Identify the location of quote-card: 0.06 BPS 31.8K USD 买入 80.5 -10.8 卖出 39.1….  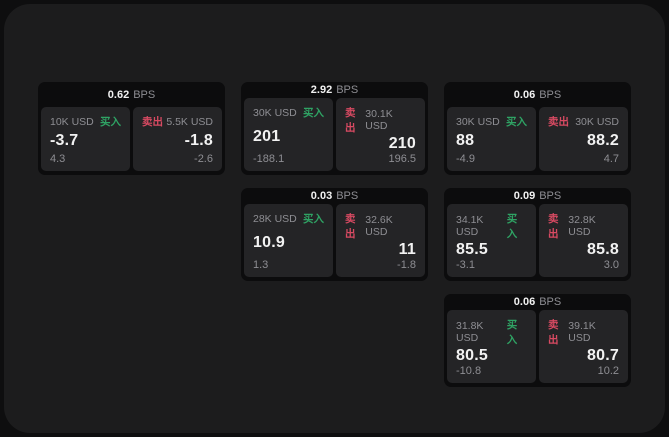
(537, 340).